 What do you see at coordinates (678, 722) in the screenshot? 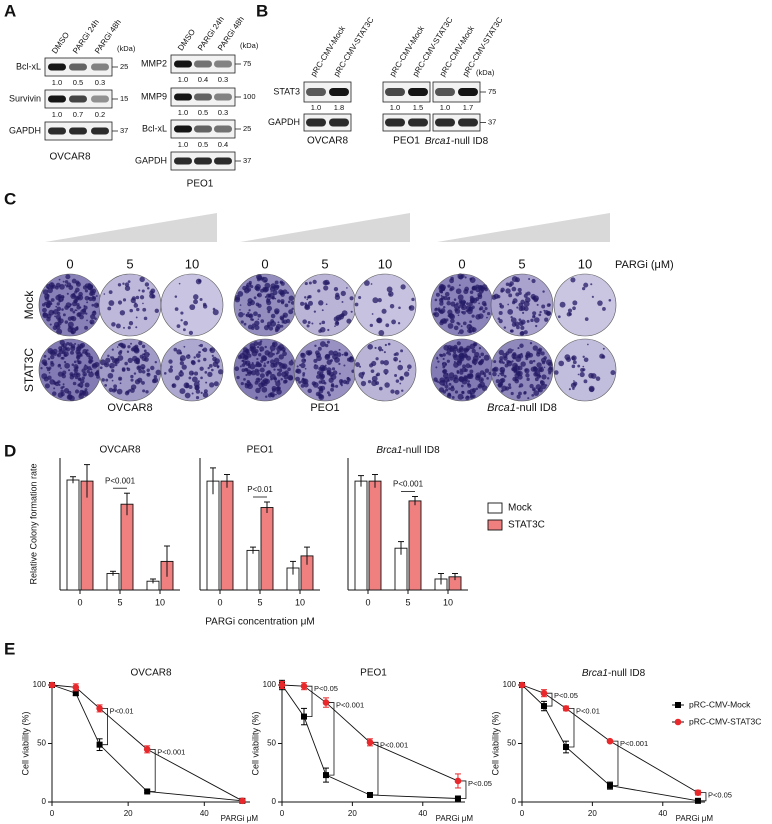
I see `legend-marker` at bounding box center [678, 722].